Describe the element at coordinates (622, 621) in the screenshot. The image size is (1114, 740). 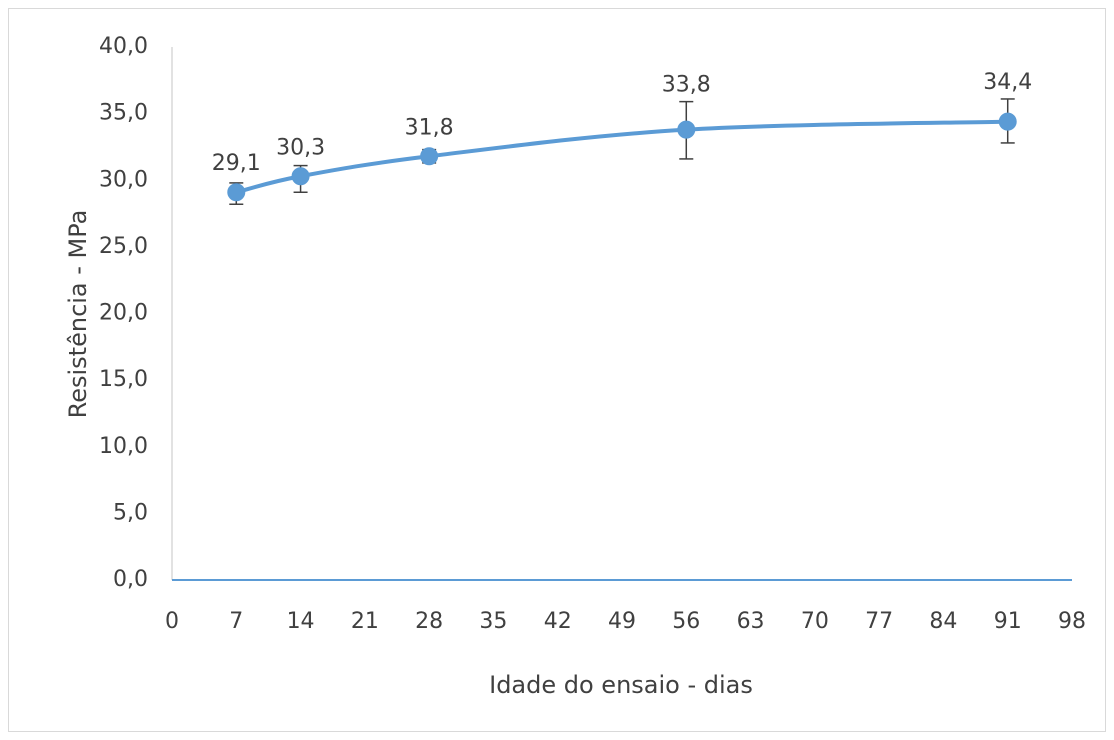
I see `x-tick-label: 49` at that location.